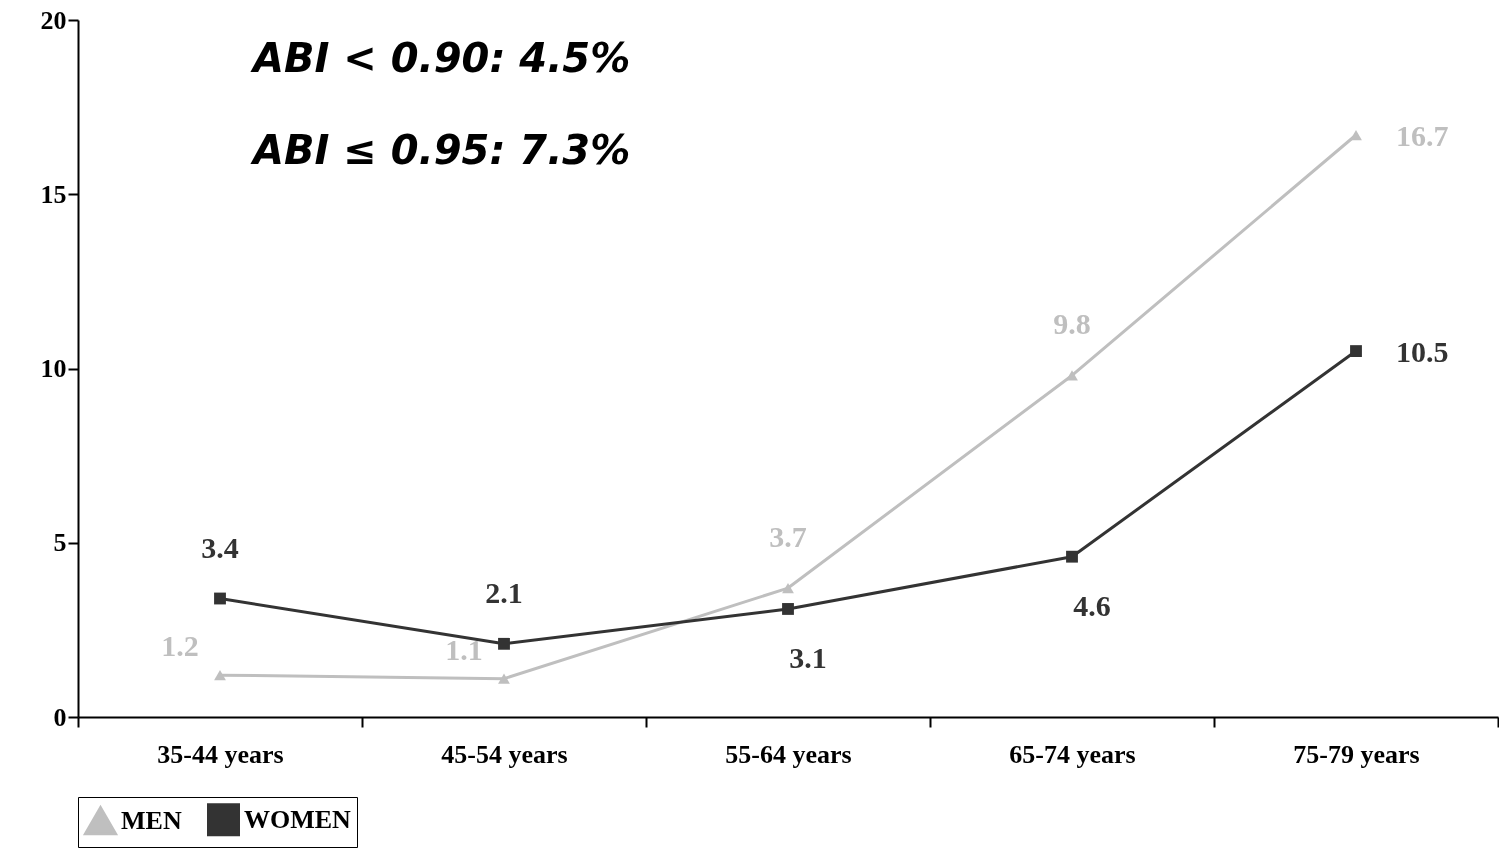 The image size is (1499, 853). What do you see at coordinates (220, 547) in the screenshot?
I see `data-label: 3.4` at bounding box center [220, 547].